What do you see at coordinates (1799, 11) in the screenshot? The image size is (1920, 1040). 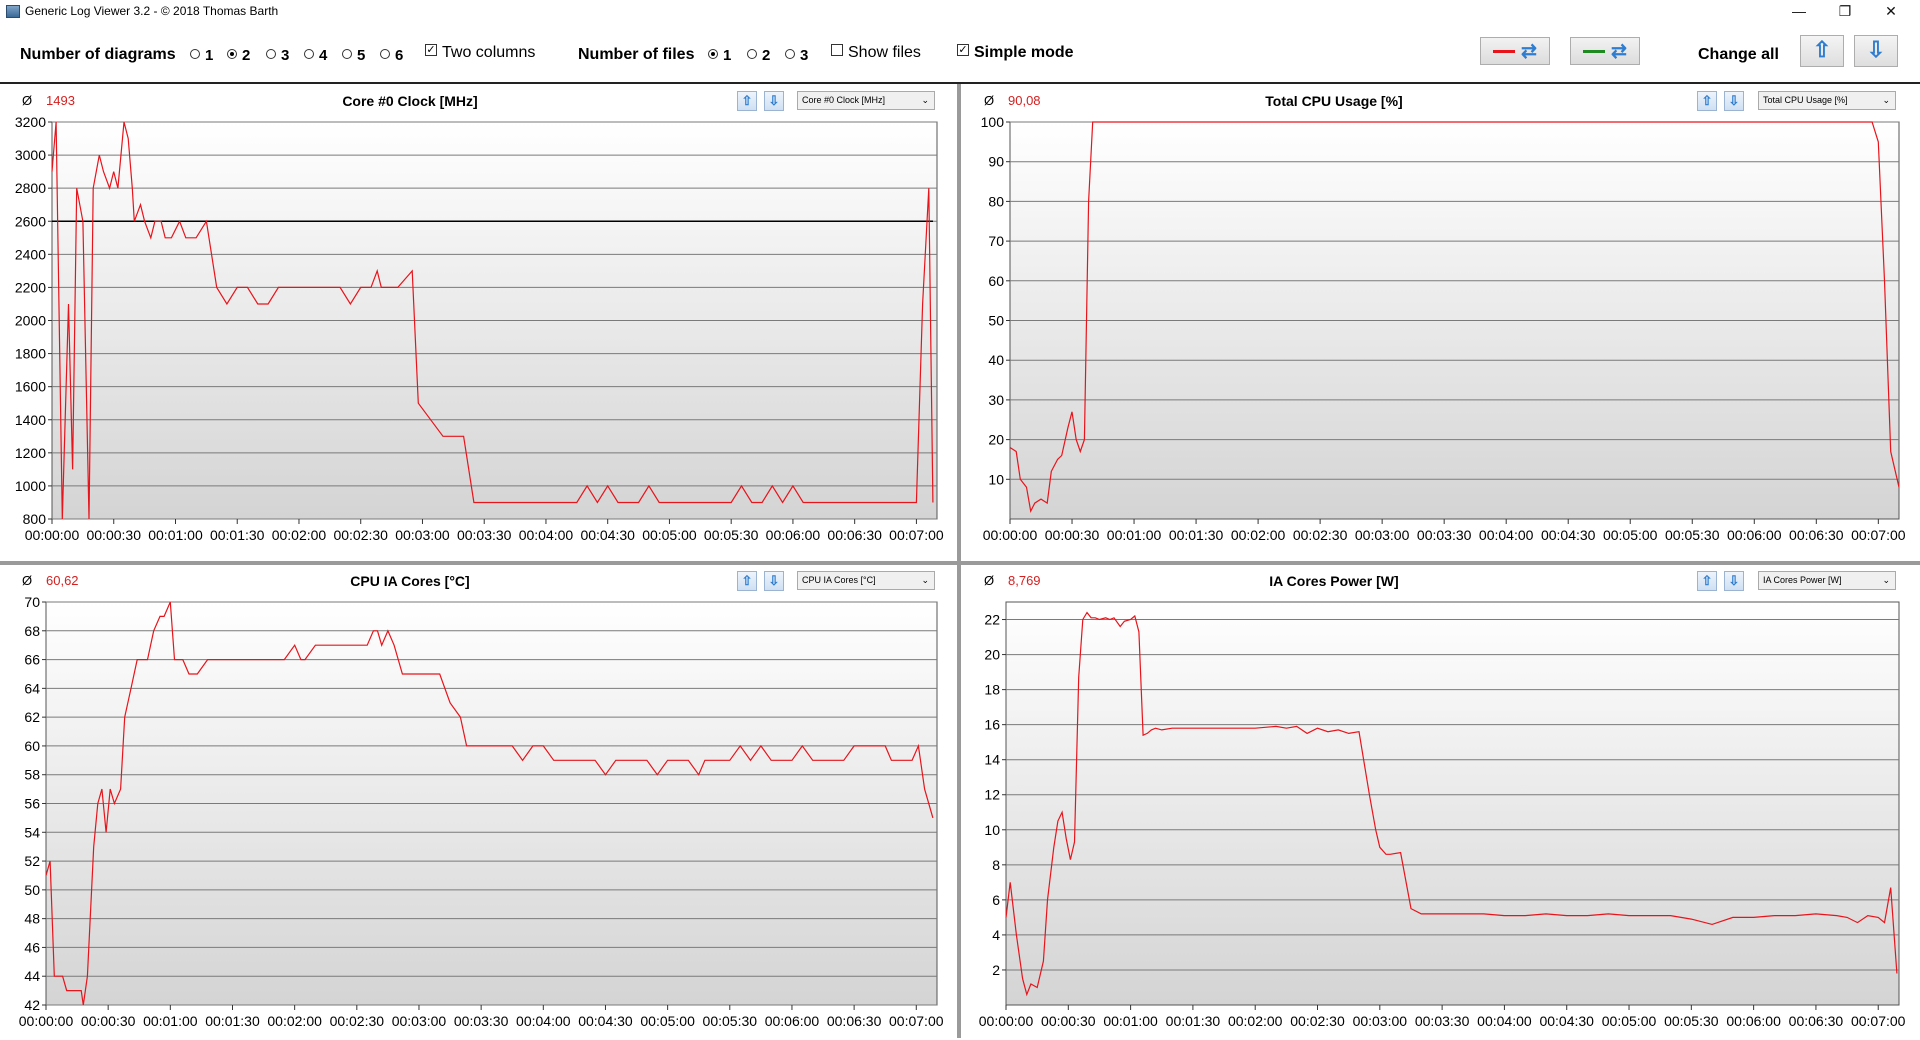 I see `minimize-button: —` at bounding box center [1799, 11].